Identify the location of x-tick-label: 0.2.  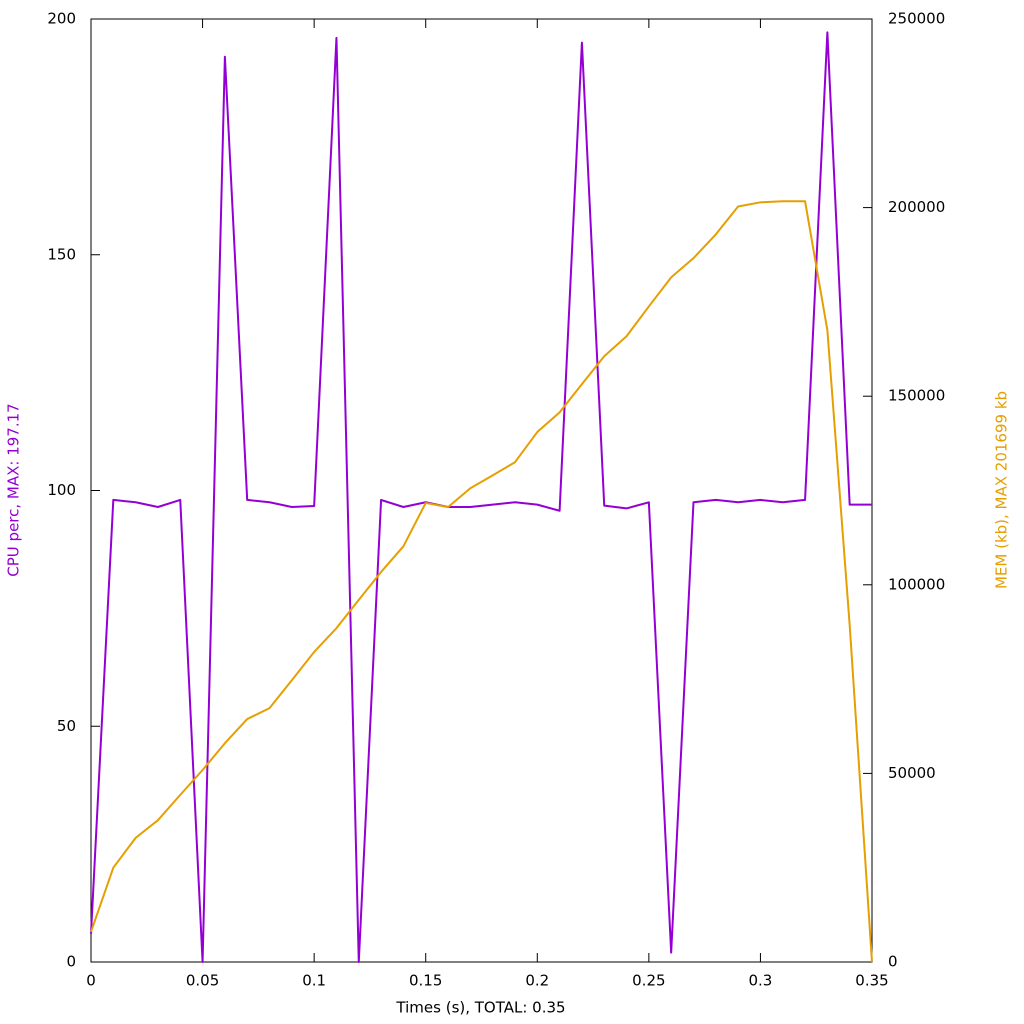
(537, 981).